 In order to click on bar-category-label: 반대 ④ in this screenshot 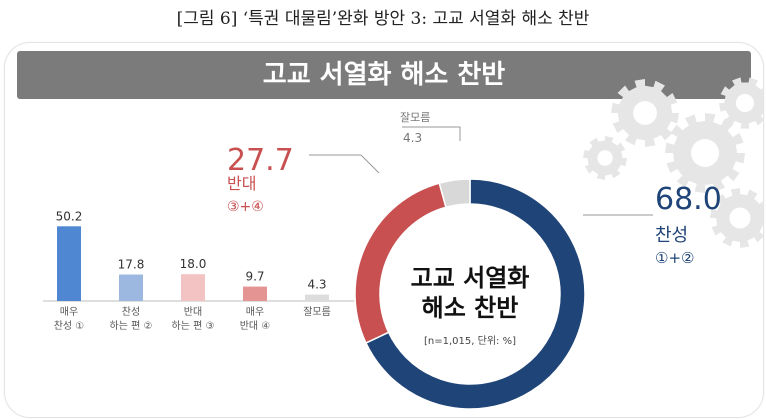, I will do `click(255, 326)`.